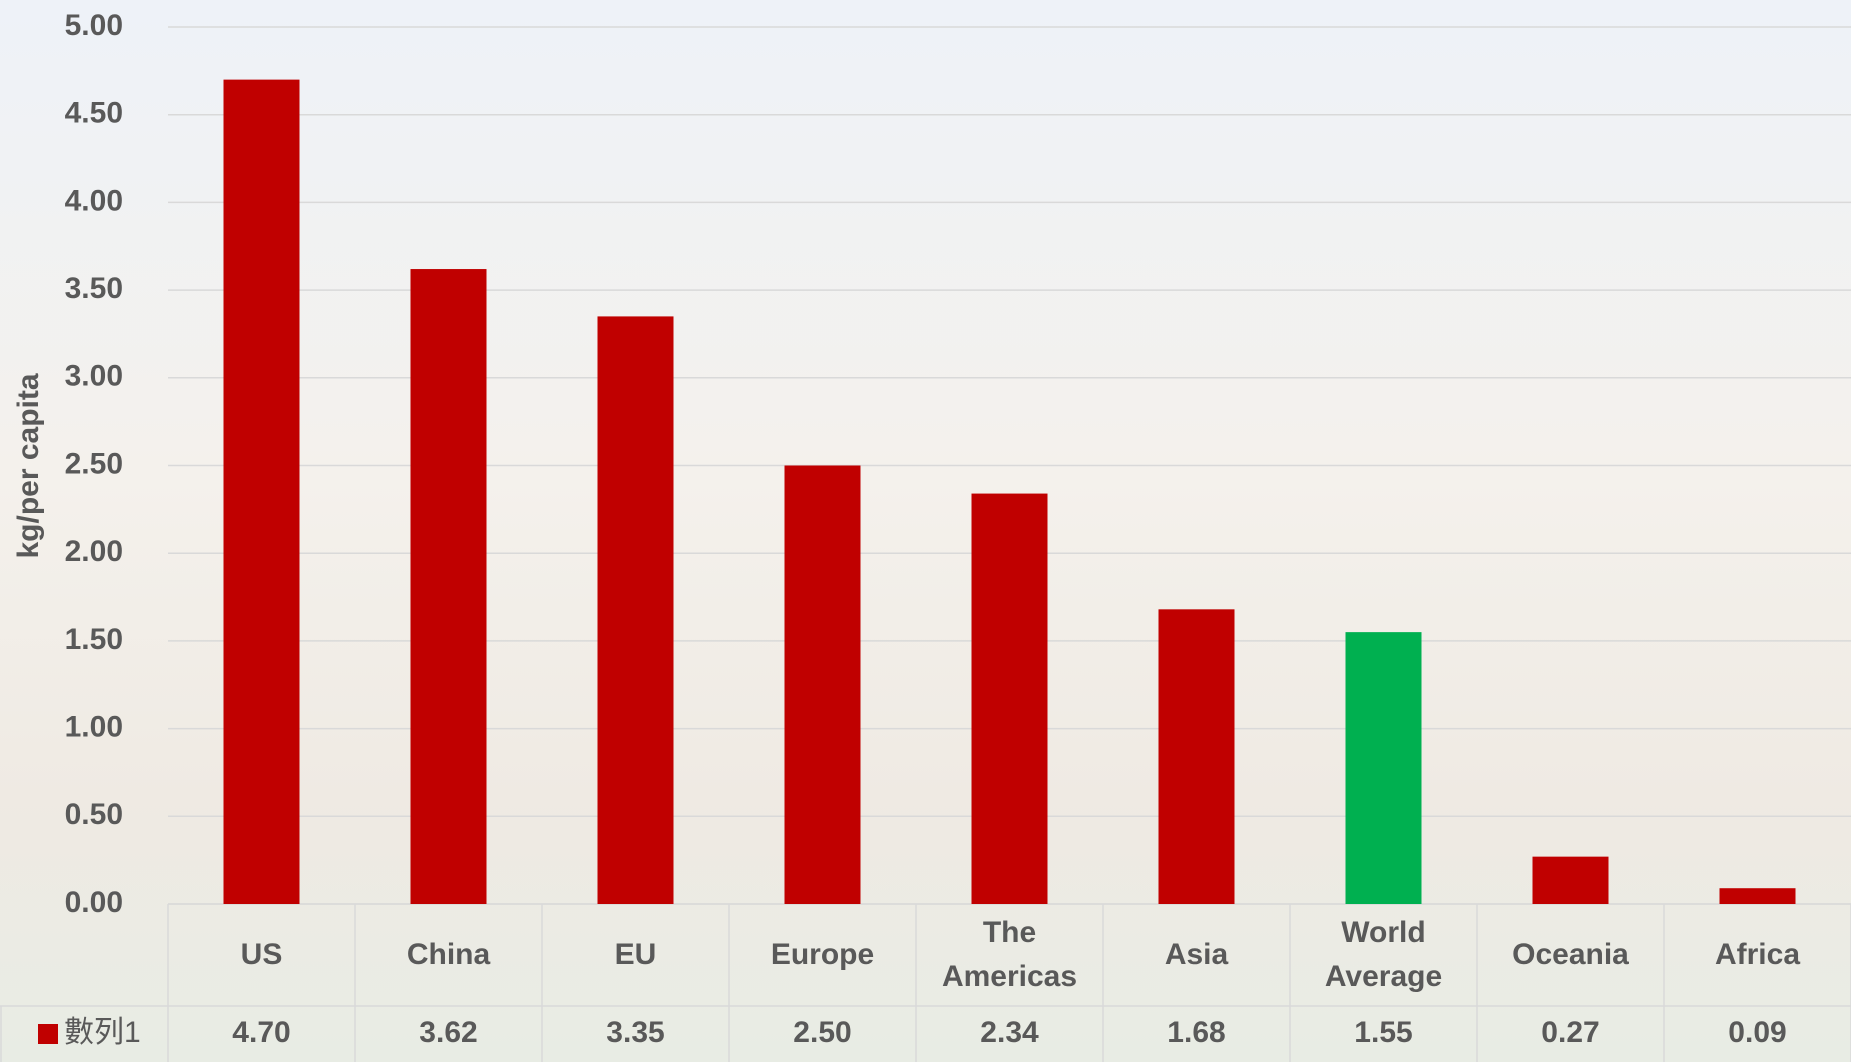 The height and width of the screenshot is (1062, 1851). I want to click on x-tick-label: EU, so click(635, 954).